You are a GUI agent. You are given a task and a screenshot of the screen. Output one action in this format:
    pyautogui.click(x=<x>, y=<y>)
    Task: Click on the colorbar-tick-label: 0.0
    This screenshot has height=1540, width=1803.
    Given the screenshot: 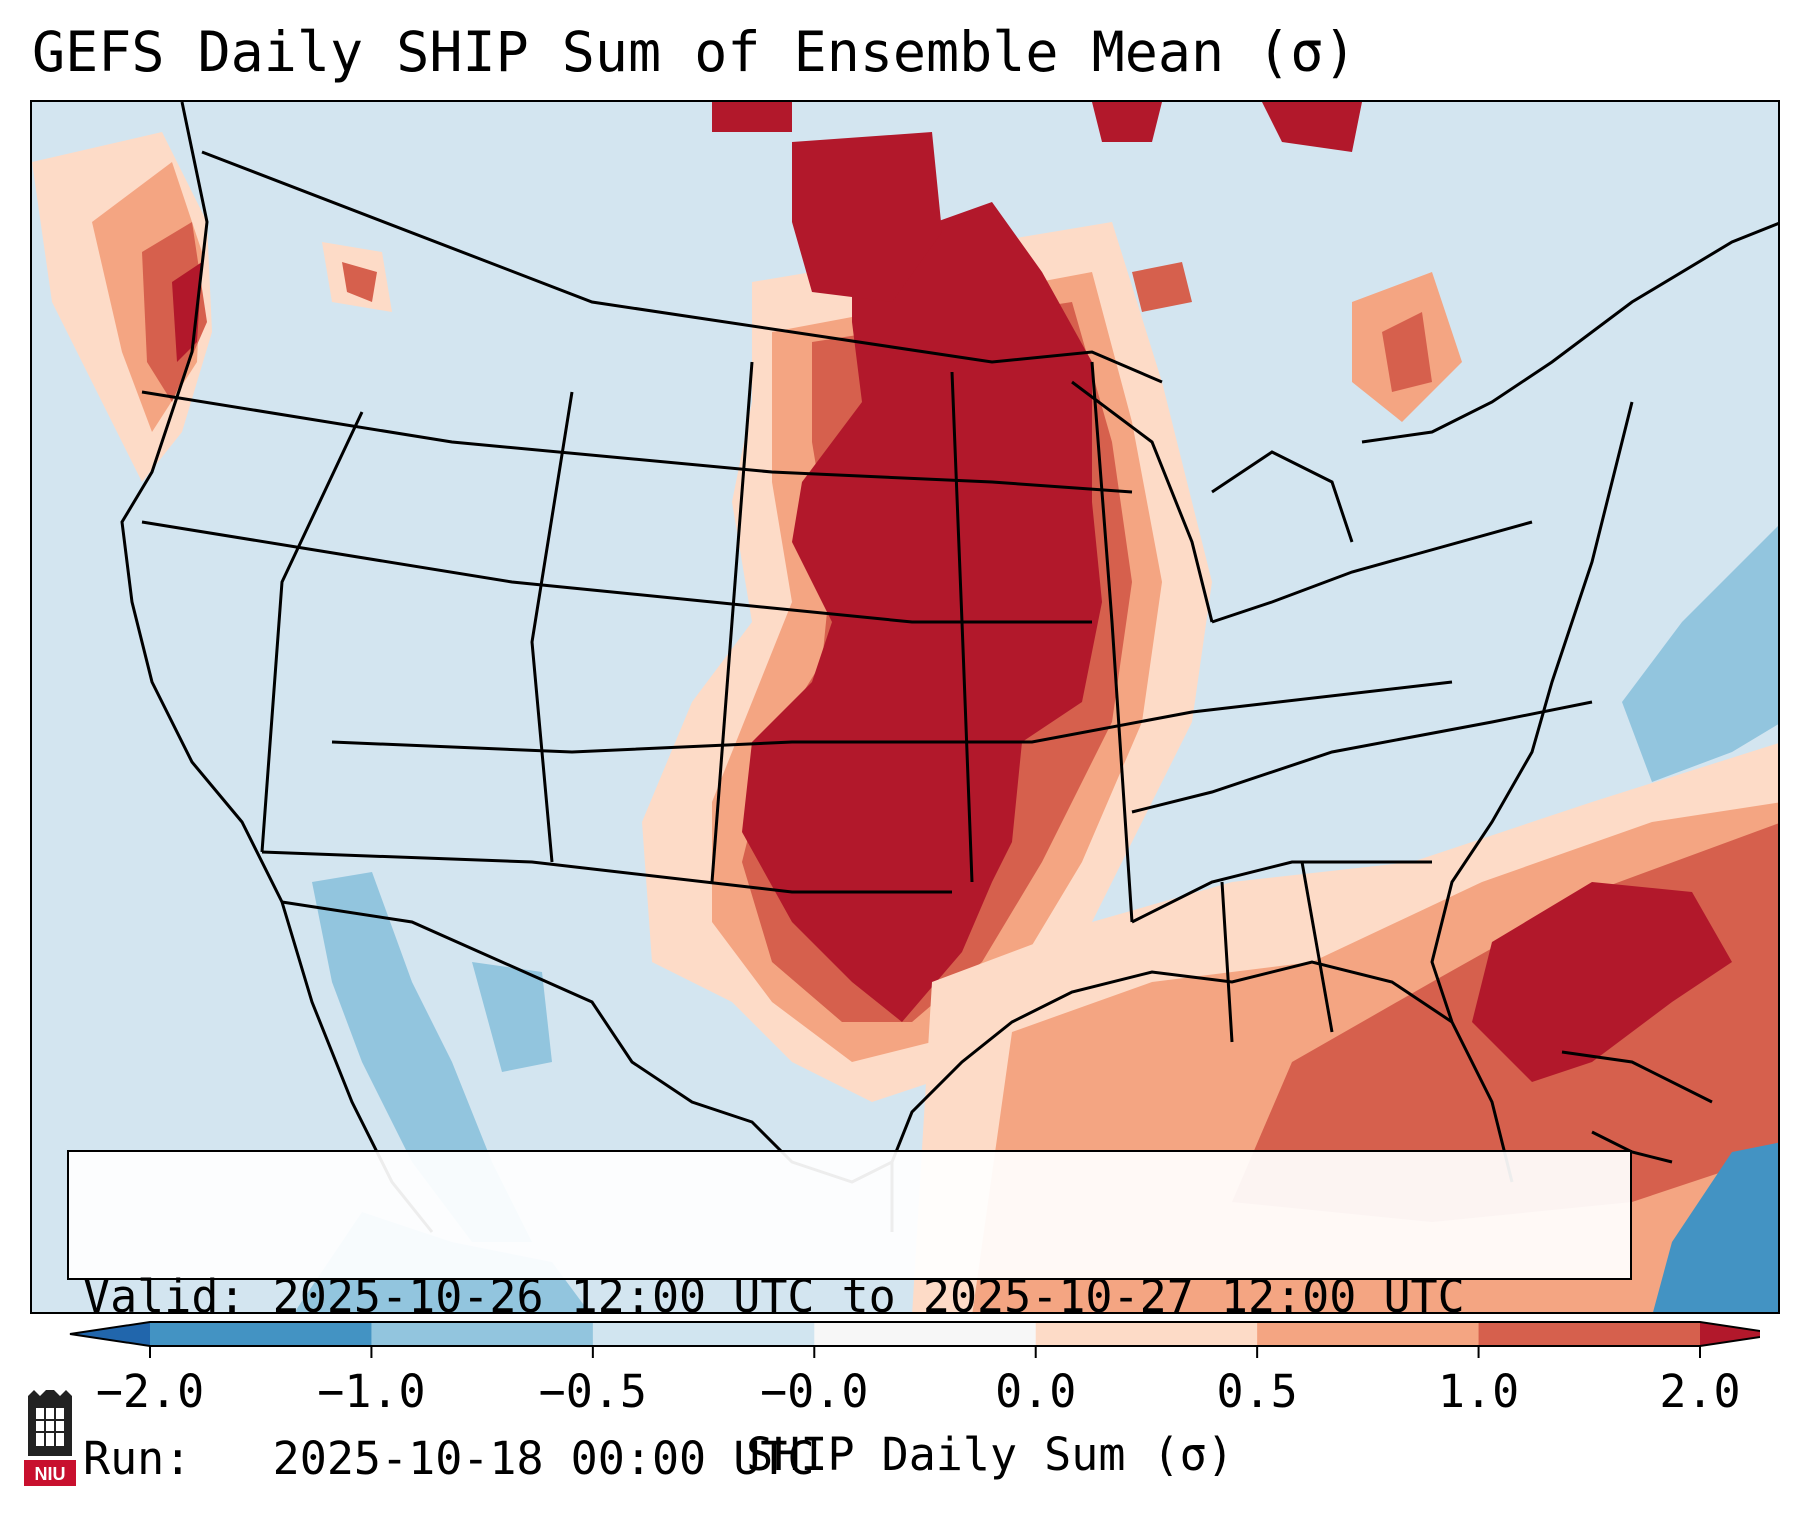 What is the action you would take?
    pyautogui.click(x=1036, y=1391)
    